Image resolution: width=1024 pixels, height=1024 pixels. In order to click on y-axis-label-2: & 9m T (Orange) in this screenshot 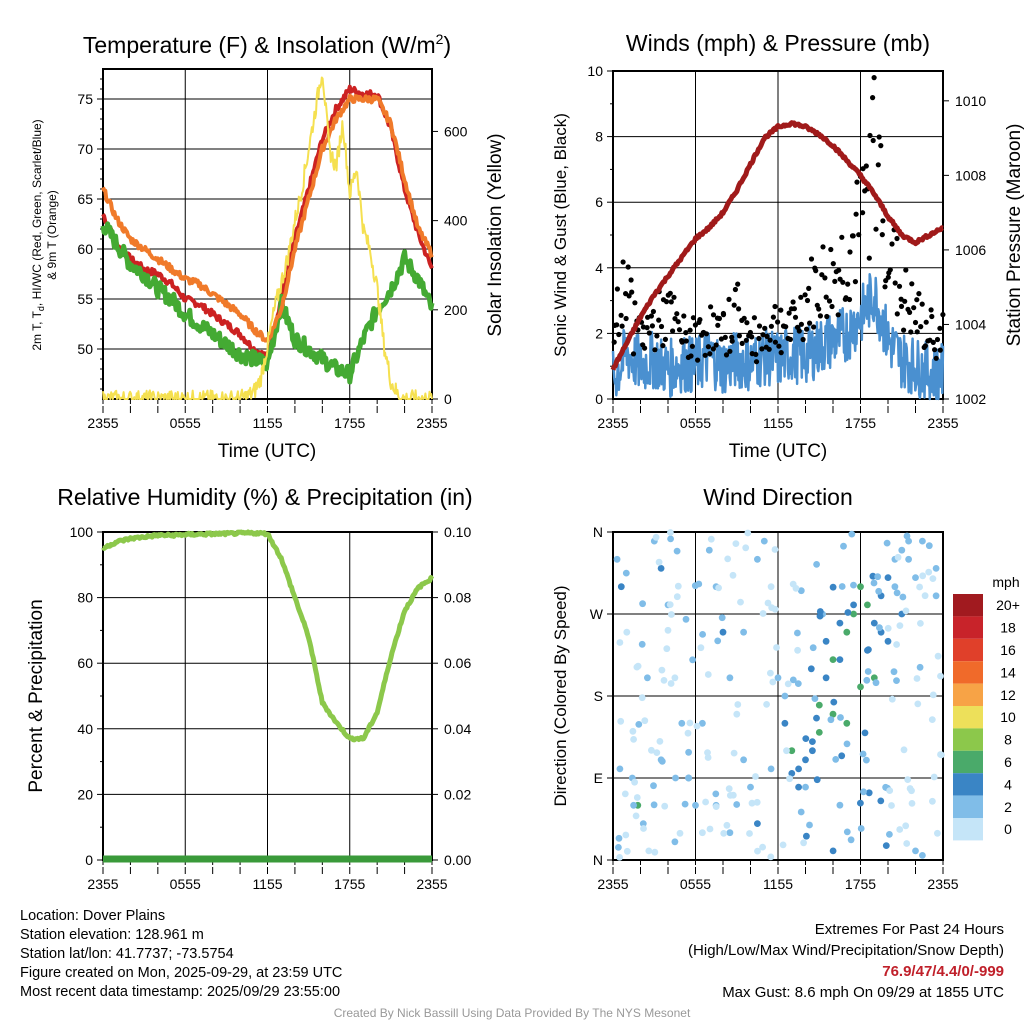, I will do `click(52, 235)`.